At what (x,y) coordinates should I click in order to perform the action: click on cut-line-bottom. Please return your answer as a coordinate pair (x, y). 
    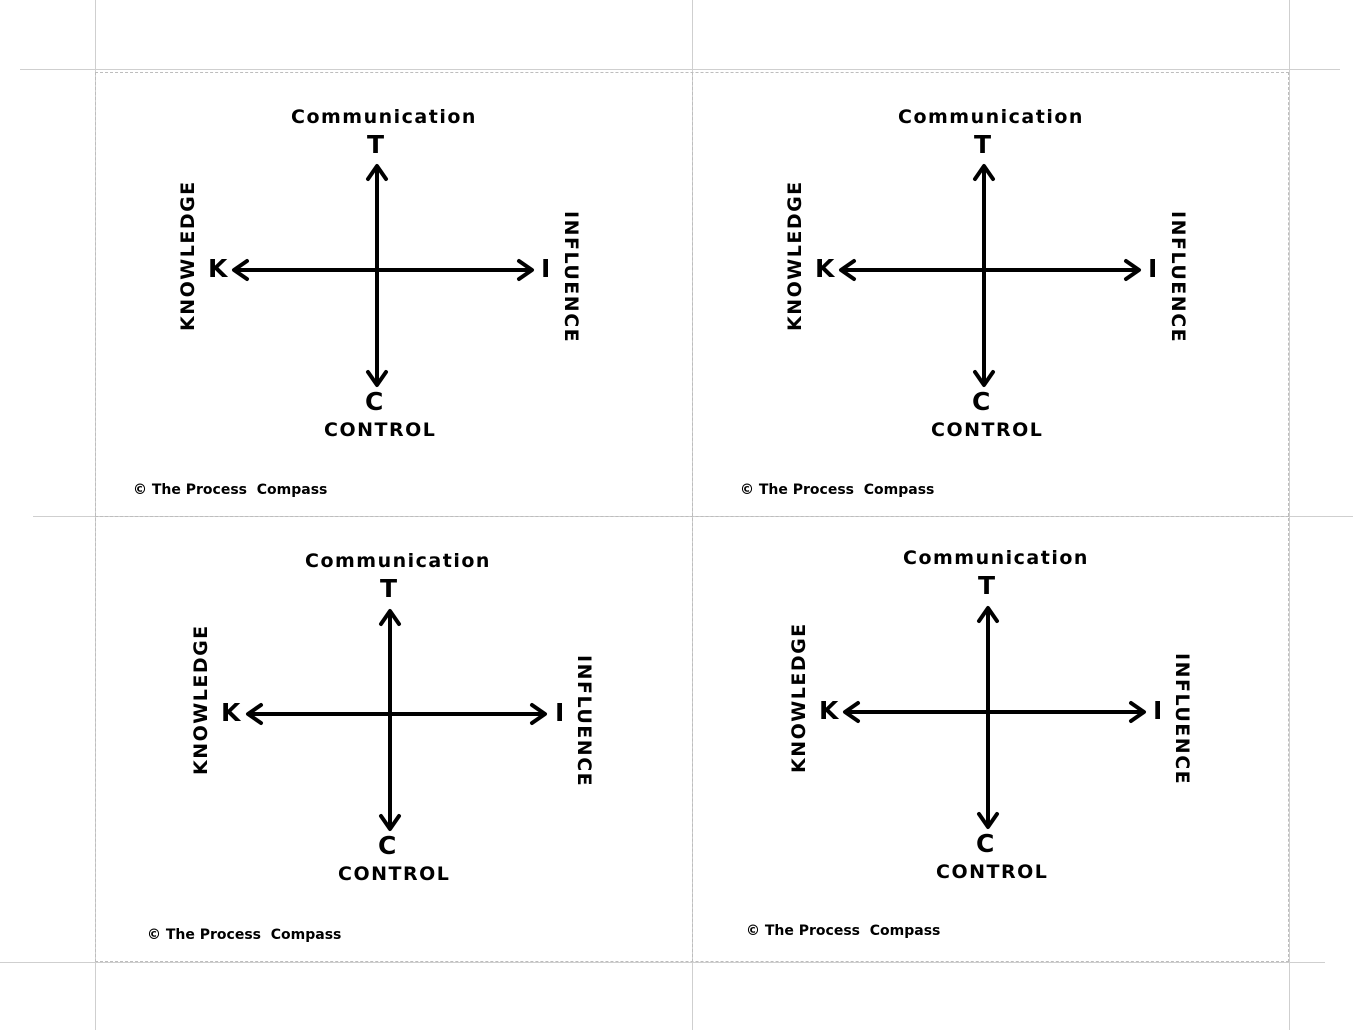
    Looking at the image, I should click on (662, 962).